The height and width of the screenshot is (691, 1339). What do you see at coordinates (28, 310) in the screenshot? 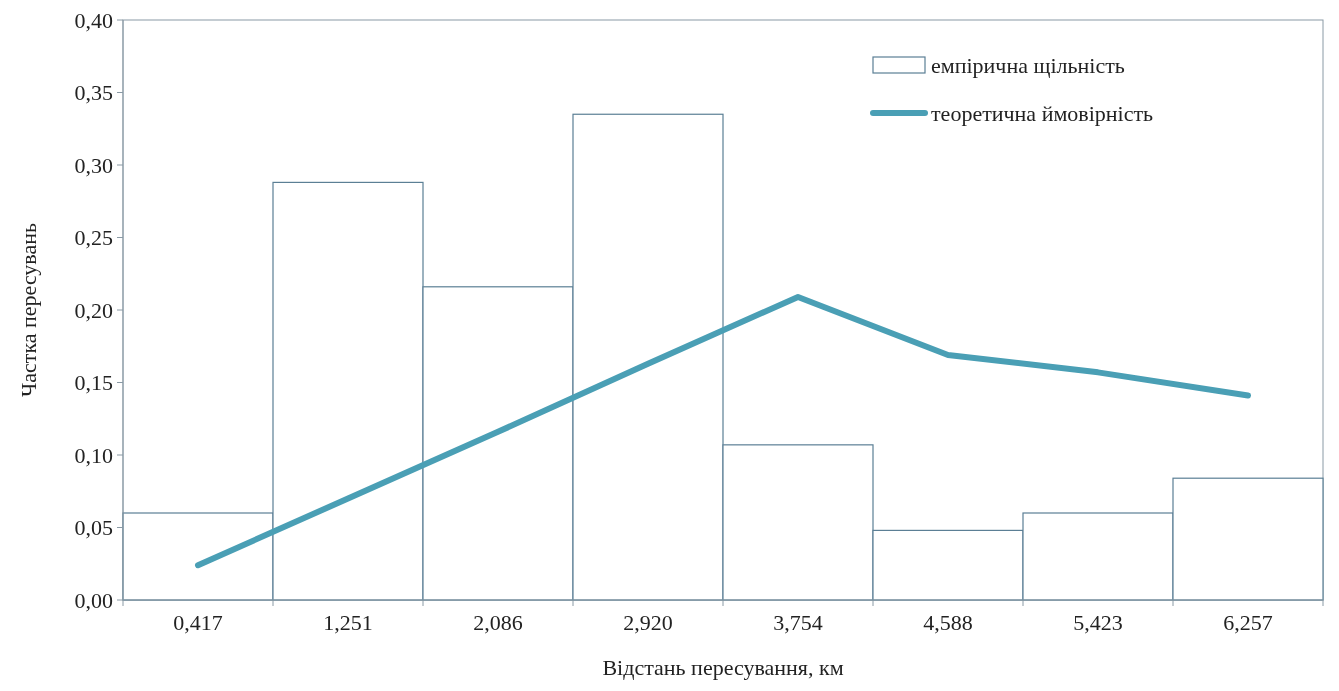
I see `y-axis-title: Частка пересувань` at bounding box center [28, 310].